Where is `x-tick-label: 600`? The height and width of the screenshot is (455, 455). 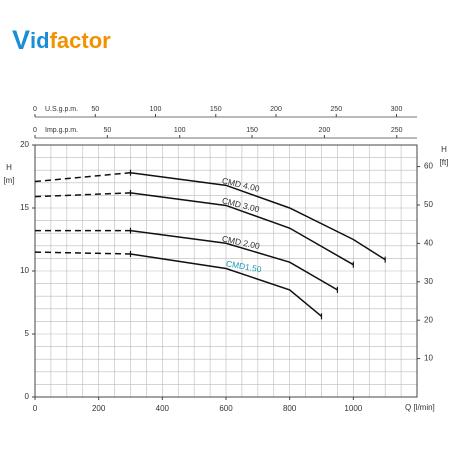 x-tick-label: 600 is located at coordinates (226, 408).